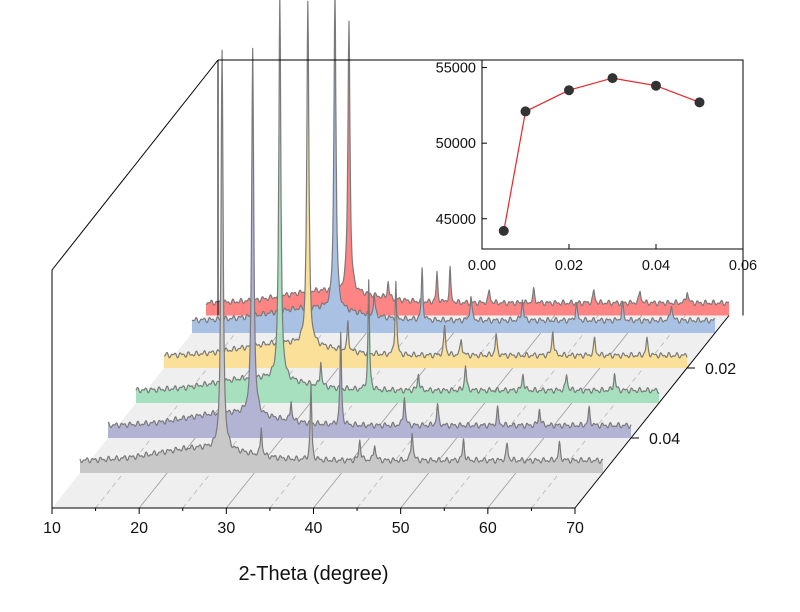 The image size is (800, 612). I want to click on x-tick-label: 40, so click(314, 528).